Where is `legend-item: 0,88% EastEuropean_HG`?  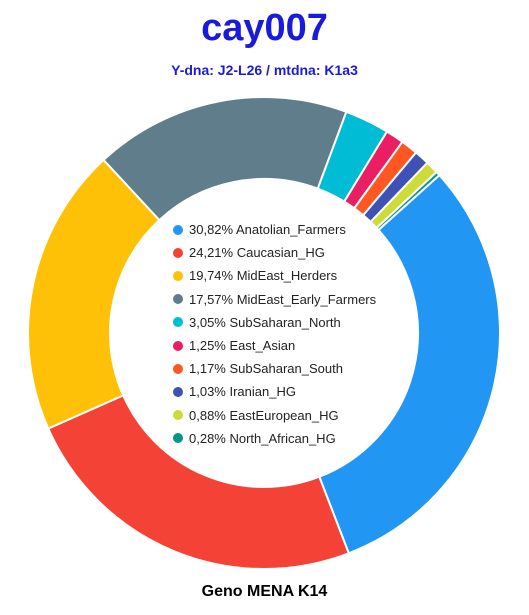 legend-item: 0,88% EastEuropean_HG is located at coordinates (274, 415).